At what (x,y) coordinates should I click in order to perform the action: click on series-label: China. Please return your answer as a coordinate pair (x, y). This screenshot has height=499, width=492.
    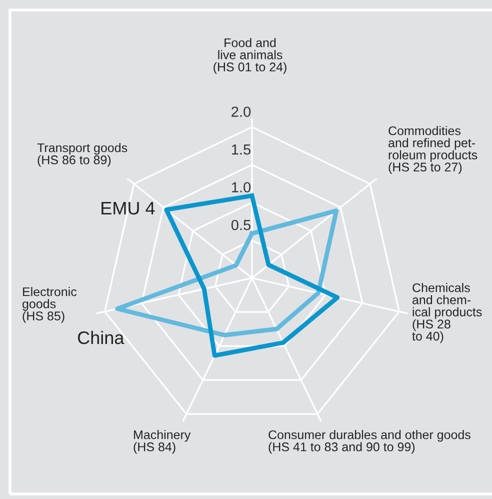
    Looking at the image, I should click on (101, 337).